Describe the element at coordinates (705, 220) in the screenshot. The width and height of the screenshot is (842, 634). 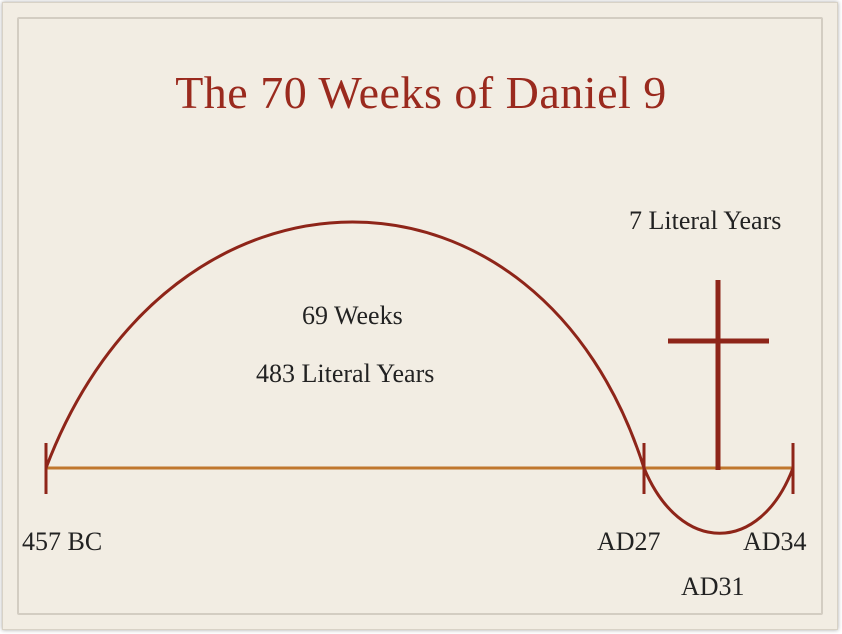
I see `label-seven-literal-years: 7 Literal Years` at that location.